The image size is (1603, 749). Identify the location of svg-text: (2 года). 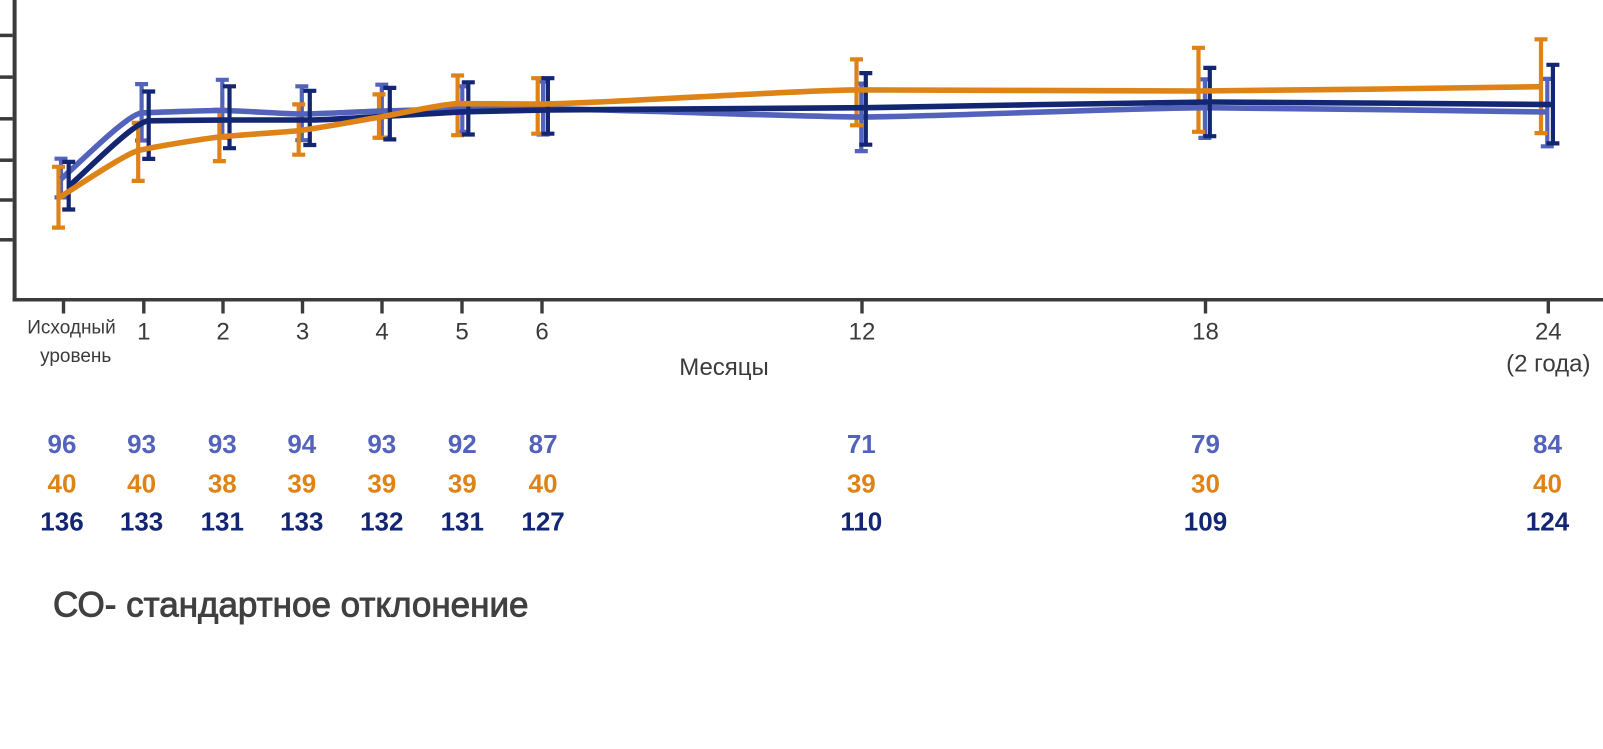
(1548, 364).